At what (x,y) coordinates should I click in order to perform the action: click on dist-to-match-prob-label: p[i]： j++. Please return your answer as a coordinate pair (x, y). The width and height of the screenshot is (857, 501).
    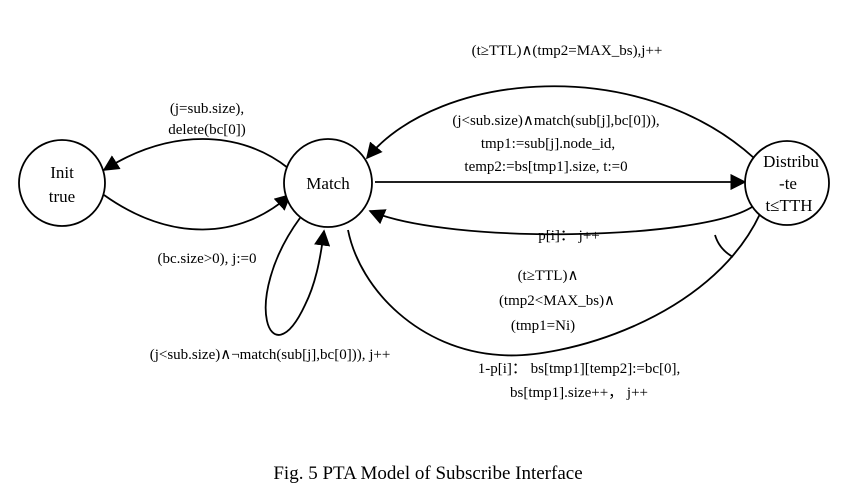
    Looking at the image, I should click on (569, 236).